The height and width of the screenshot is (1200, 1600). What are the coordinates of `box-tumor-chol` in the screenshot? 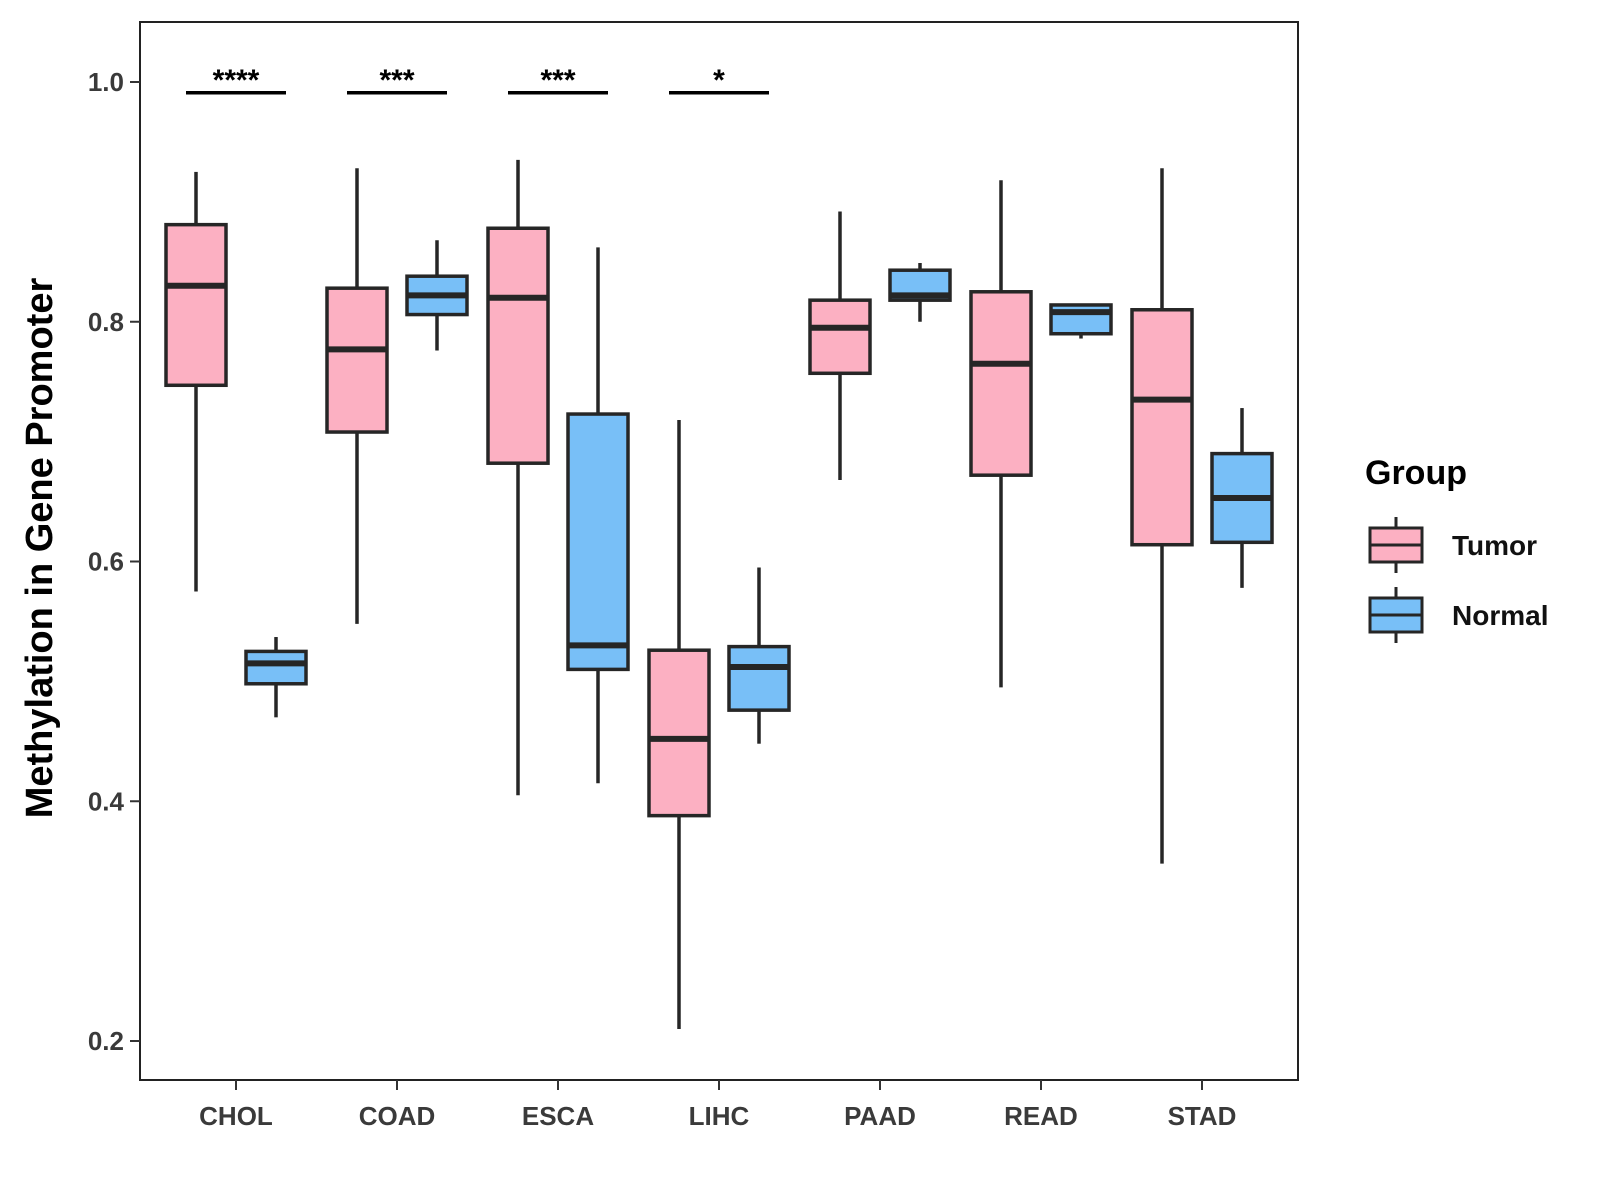 It's located at (196, 381).